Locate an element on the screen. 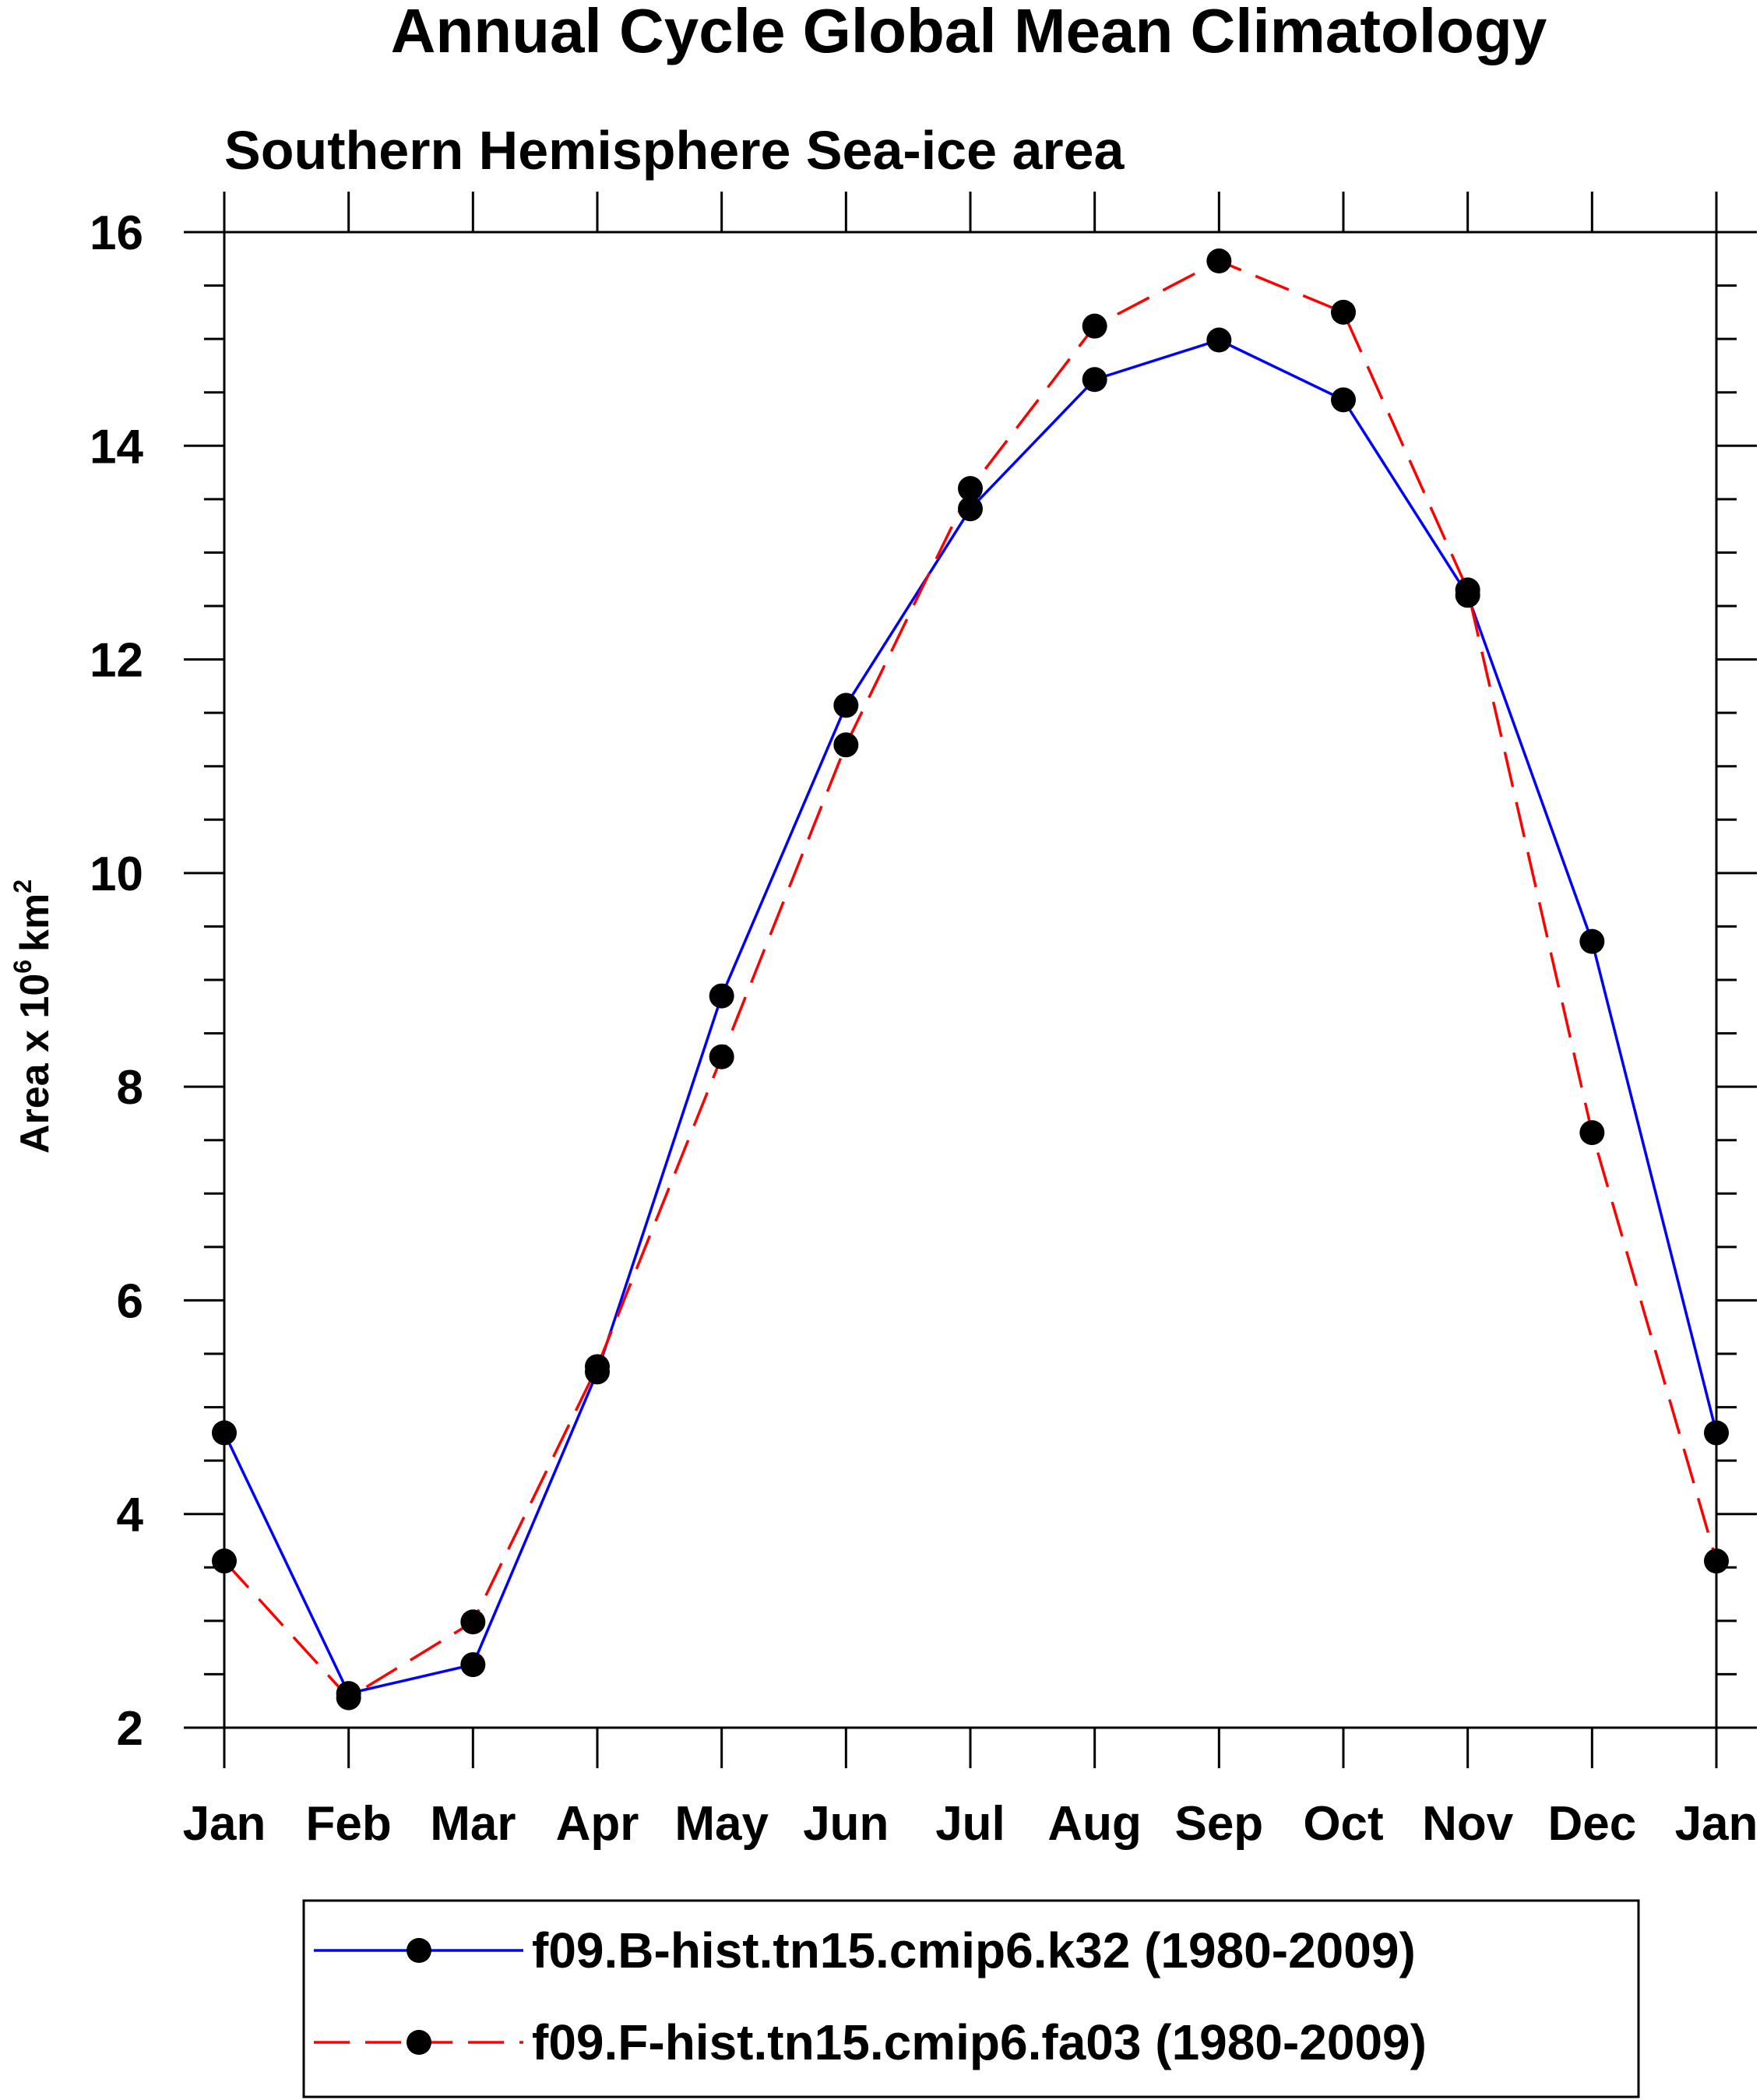  y-axis-label-exponent: 6 is located at coordinates (23, 967).